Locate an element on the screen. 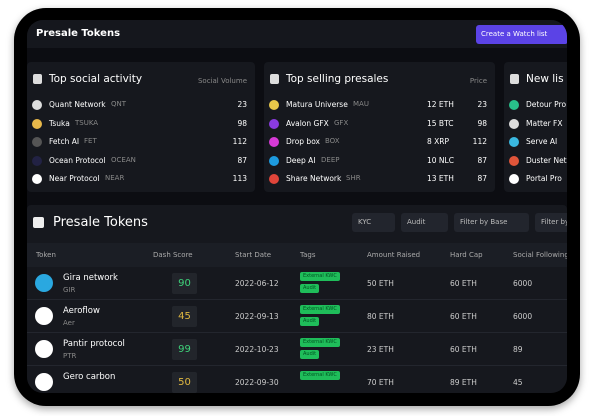  token-name: Pantir protocol is located at coordinates (94, 344).